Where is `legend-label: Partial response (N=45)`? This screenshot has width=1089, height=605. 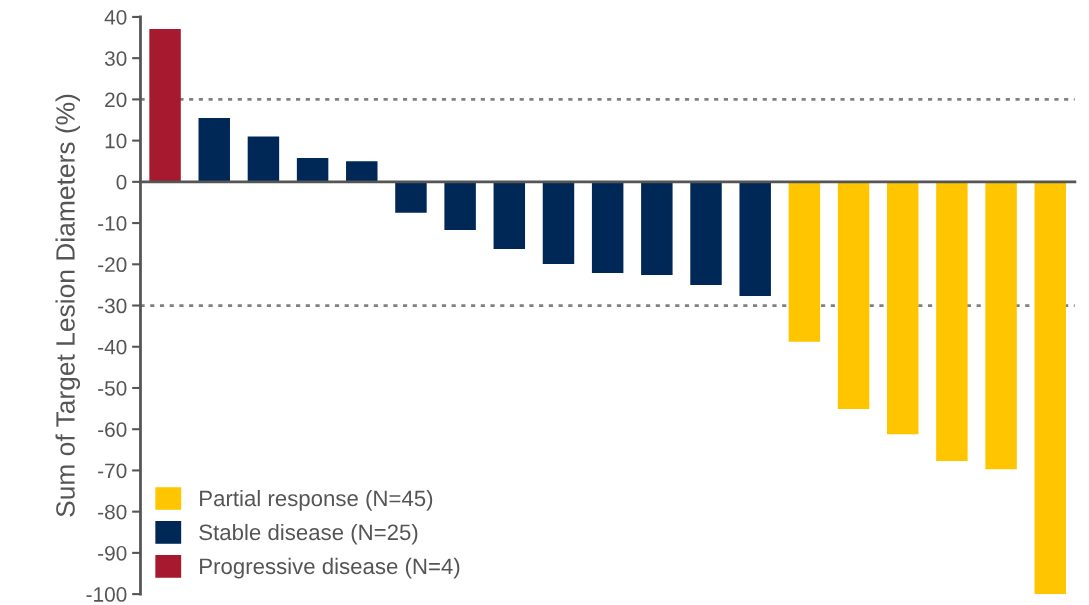 legend-label: Partial response (N=45) is located at coordinates (316, 500).